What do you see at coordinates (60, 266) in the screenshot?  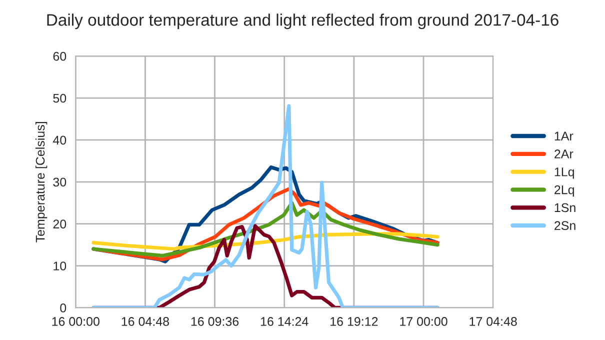 I see `y-tick-label: 10` at bounding box center [60, 266].